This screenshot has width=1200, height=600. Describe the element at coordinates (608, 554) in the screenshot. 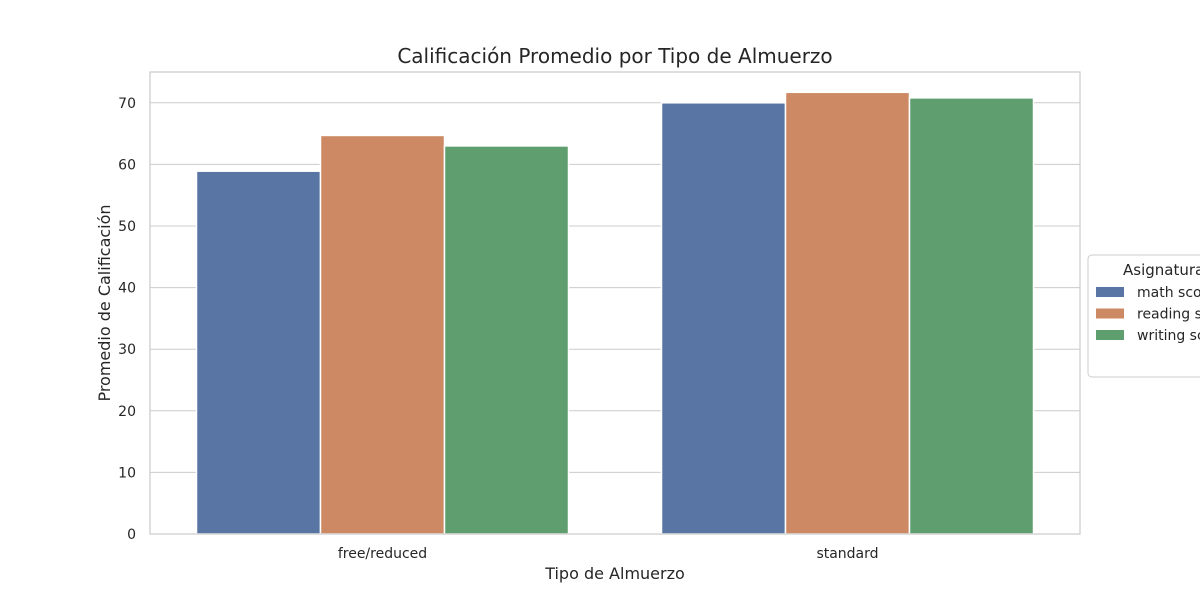

I see `x-axis-ticks: free/reduced standard` at that location.